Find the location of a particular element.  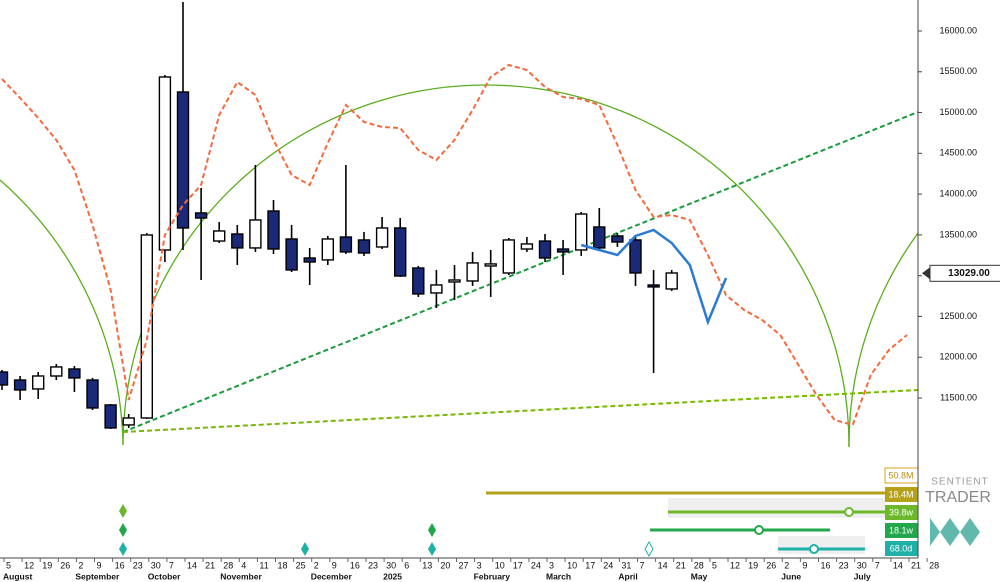

trend-line is located at coordinates (520, 411).